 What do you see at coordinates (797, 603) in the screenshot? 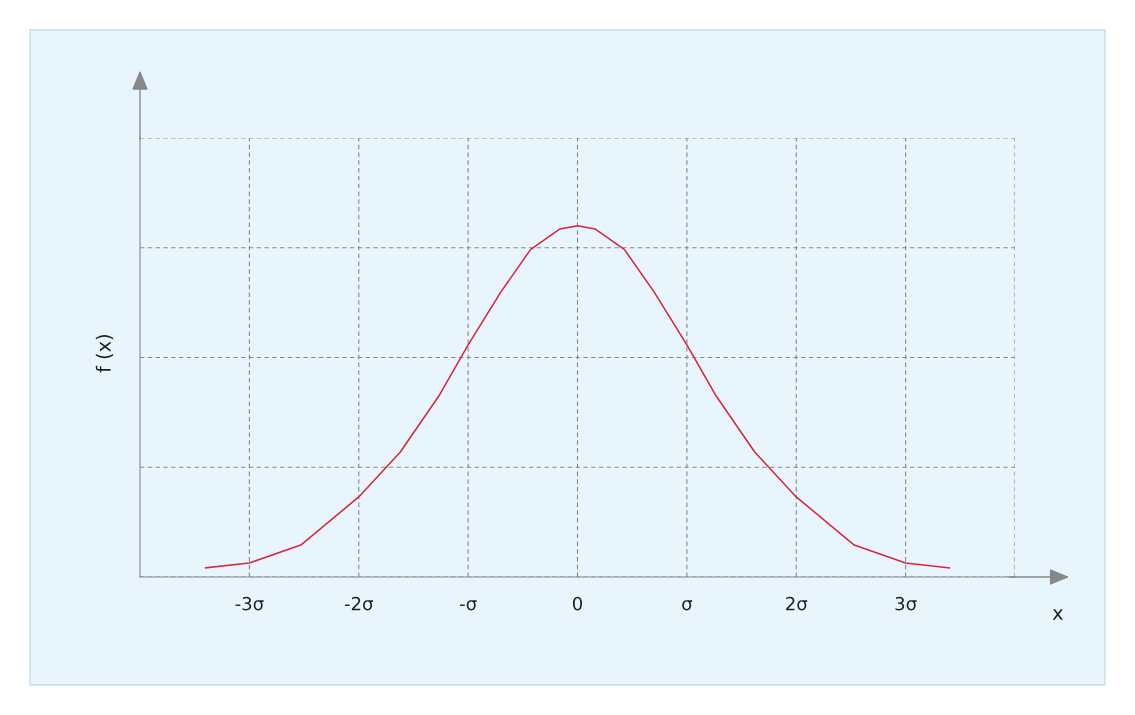
I see `x-tick-label: 2σ` at bounding box center [797, 603].